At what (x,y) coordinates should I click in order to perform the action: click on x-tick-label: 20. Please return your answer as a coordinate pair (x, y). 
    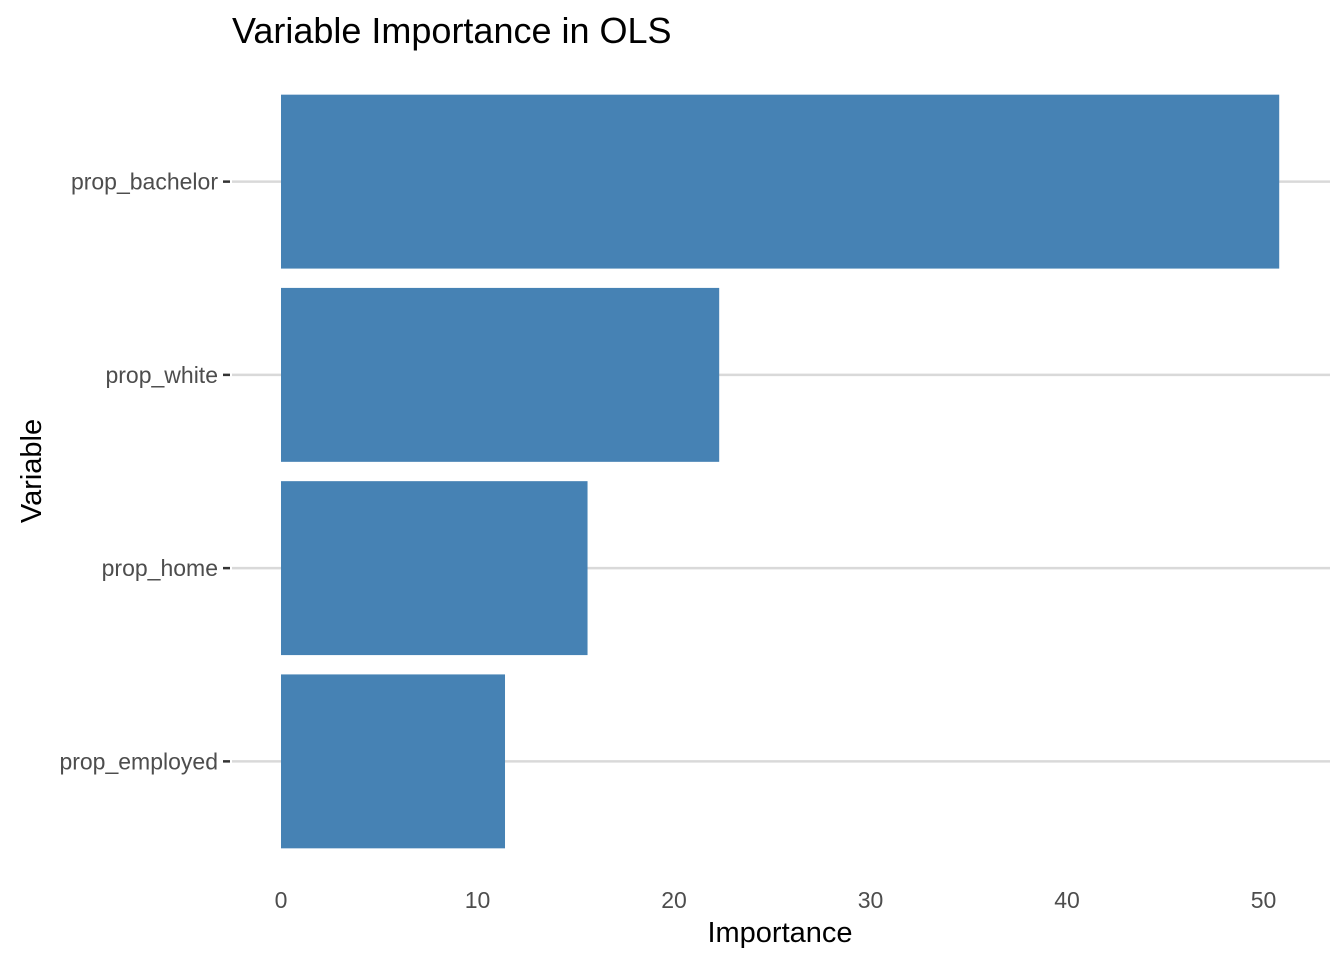
    Looking at the image, I should click on (674, 900).